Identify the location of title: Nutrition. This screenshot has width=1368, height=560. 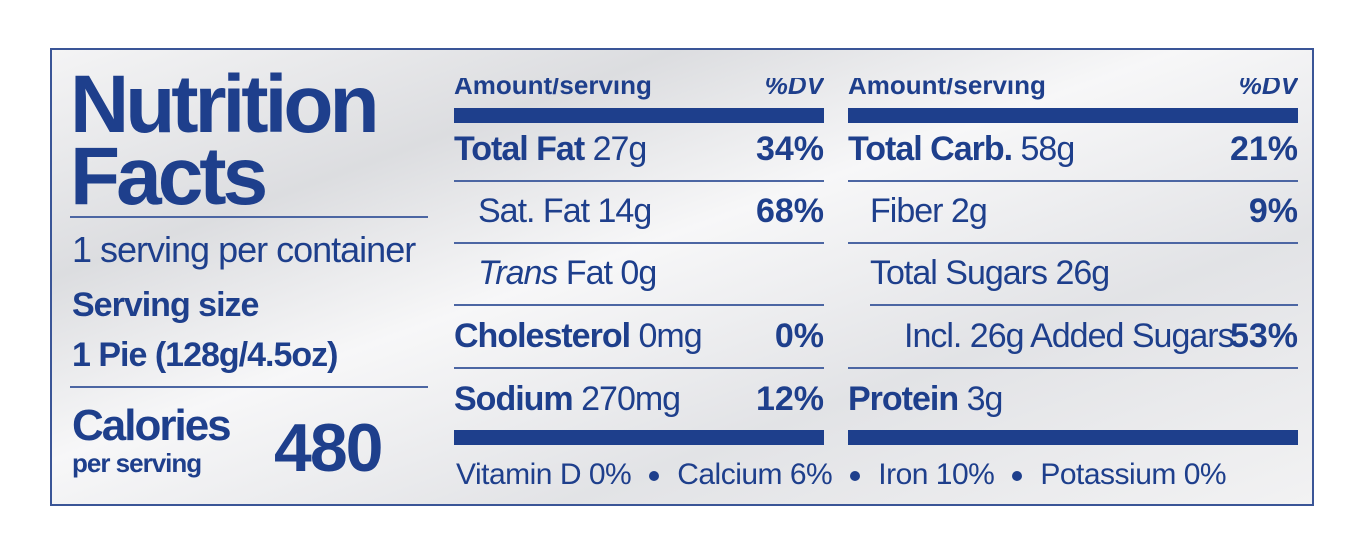
(225, 104).